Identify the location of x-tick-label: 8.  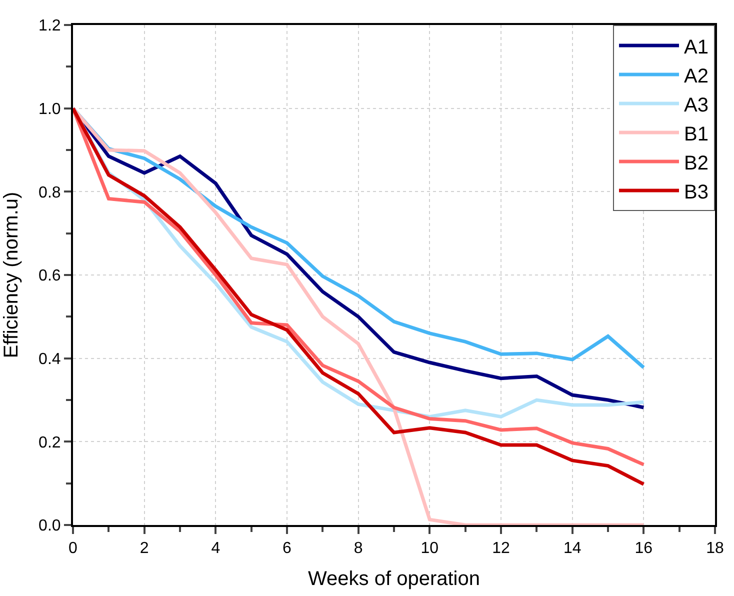
(358, 549).